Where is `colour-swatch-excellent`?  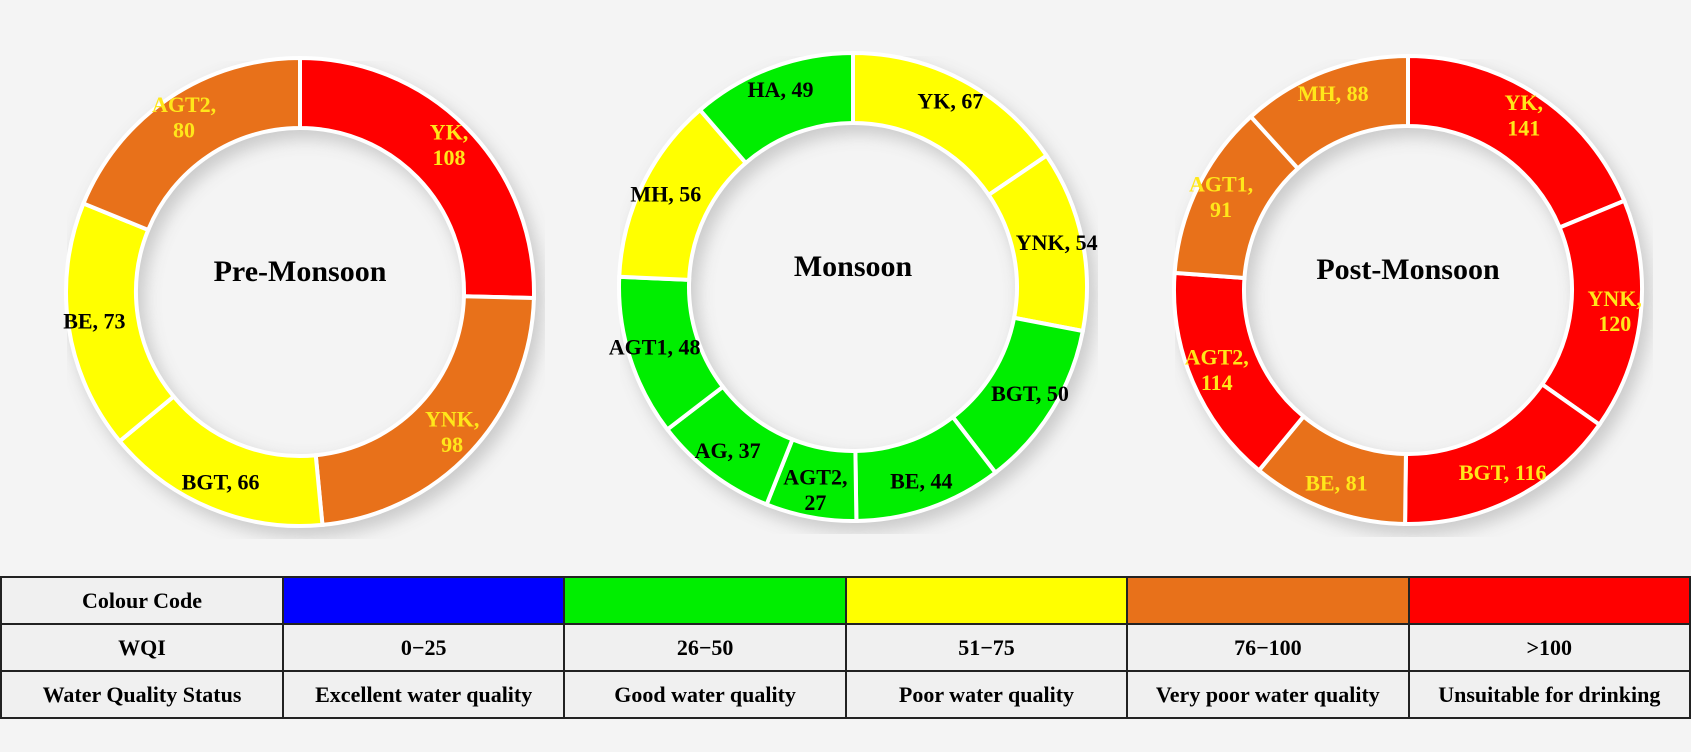 colour-swatch-excellent is located at coordinates (423, 600).